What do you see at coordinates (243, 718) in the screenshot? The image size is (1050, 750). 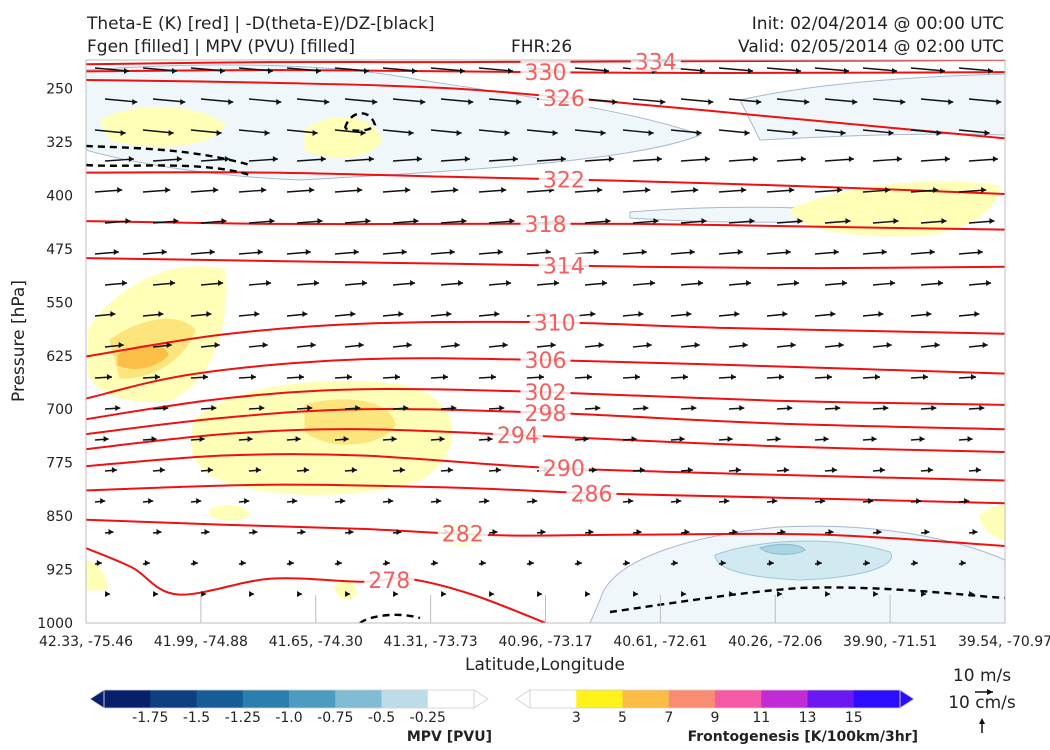 I see `mpv-colorbar-tick-label: -1.25` at bounding box center [243, 718].